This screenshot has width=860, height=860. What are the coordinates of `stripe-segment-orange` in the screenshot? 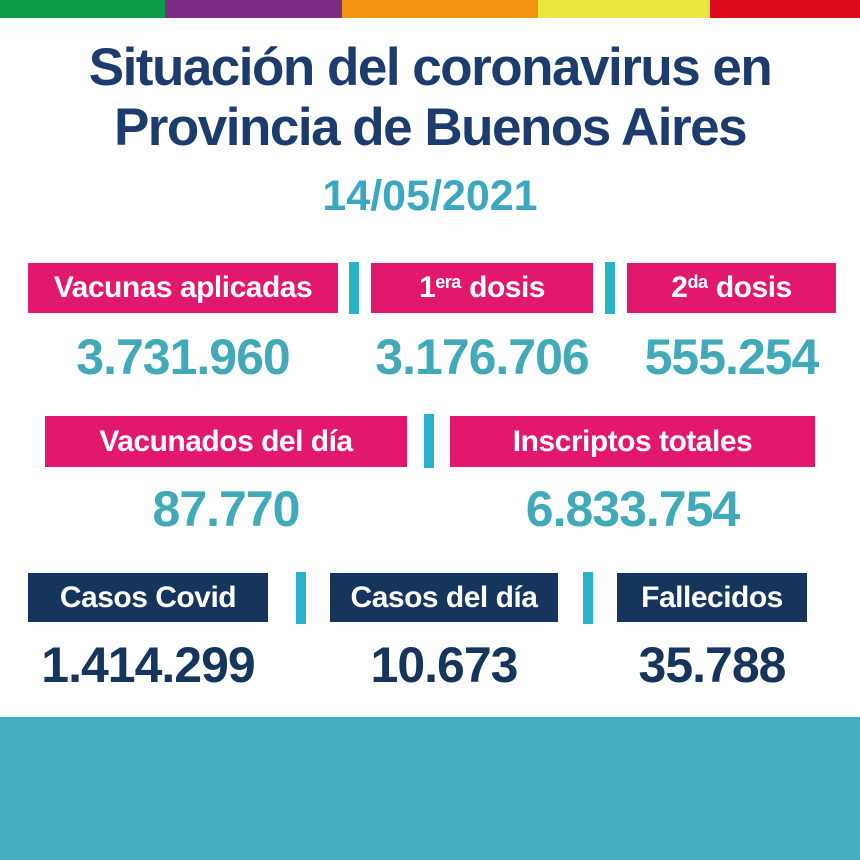 It's located at (440, 9).